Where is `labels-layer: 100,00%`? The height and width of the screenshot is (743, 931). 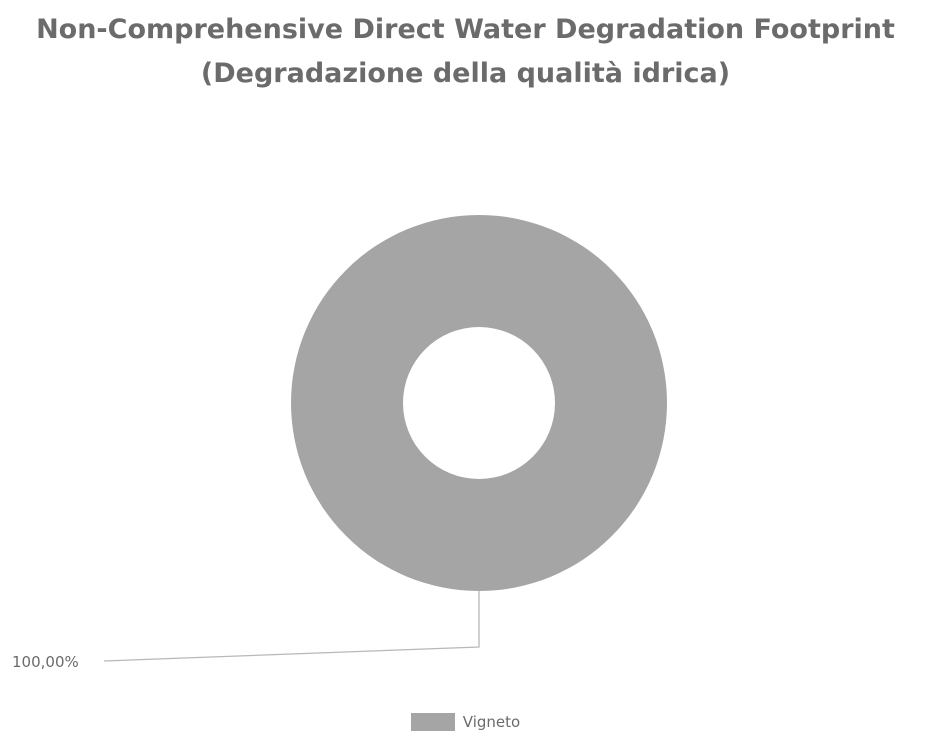
labels-layer: 100,00% is located at coordinates (45, 662).